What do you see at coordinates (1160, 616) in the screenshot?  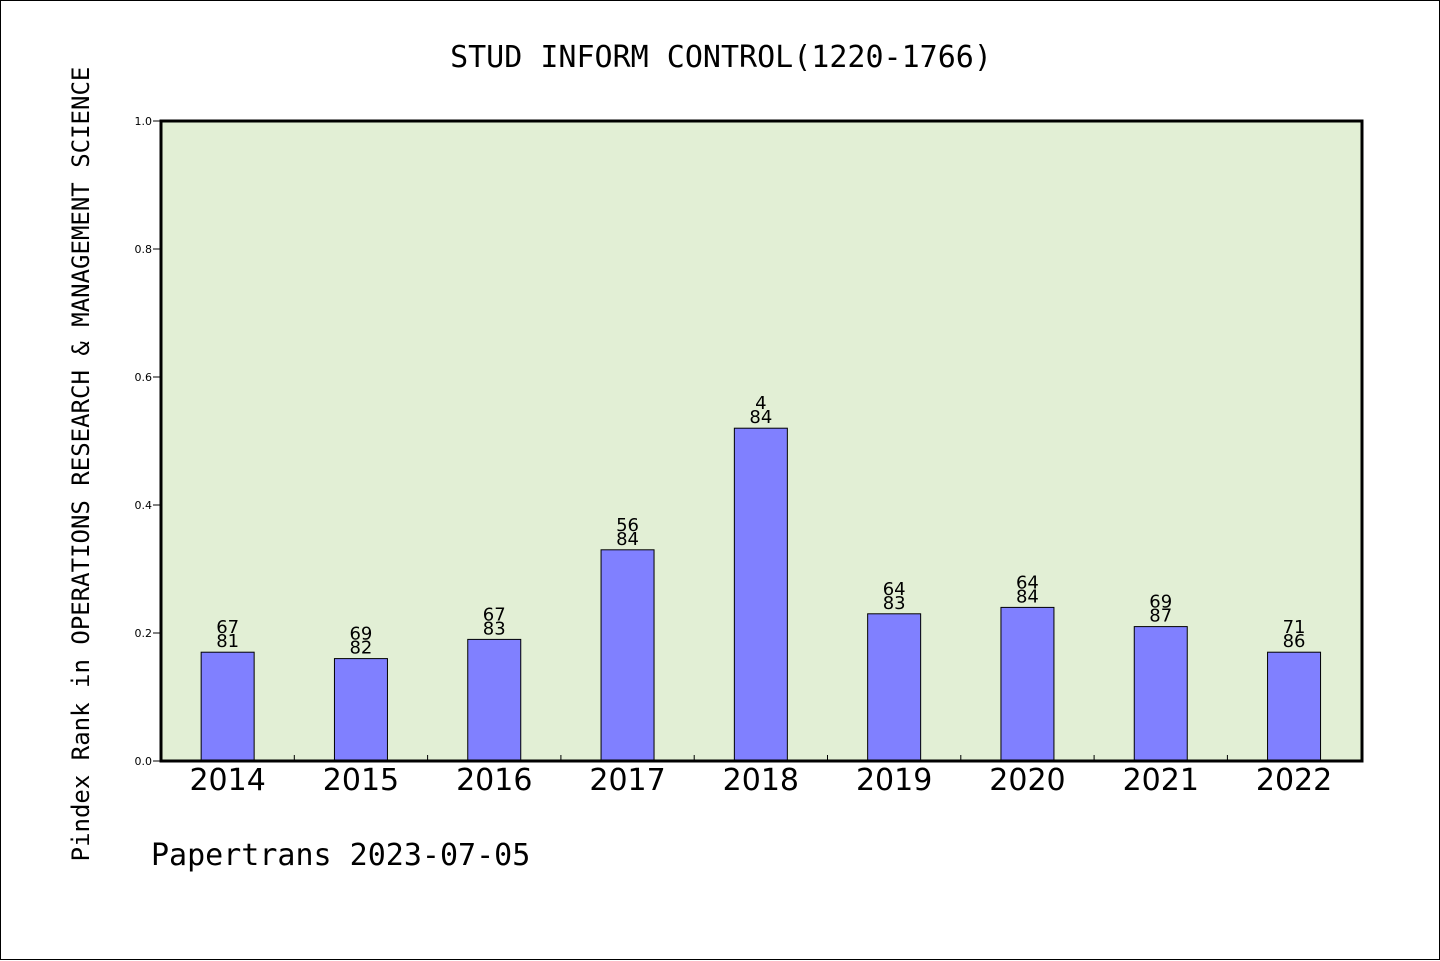 I see `bar-total-label: 87` at bounding box center [1160, 616].